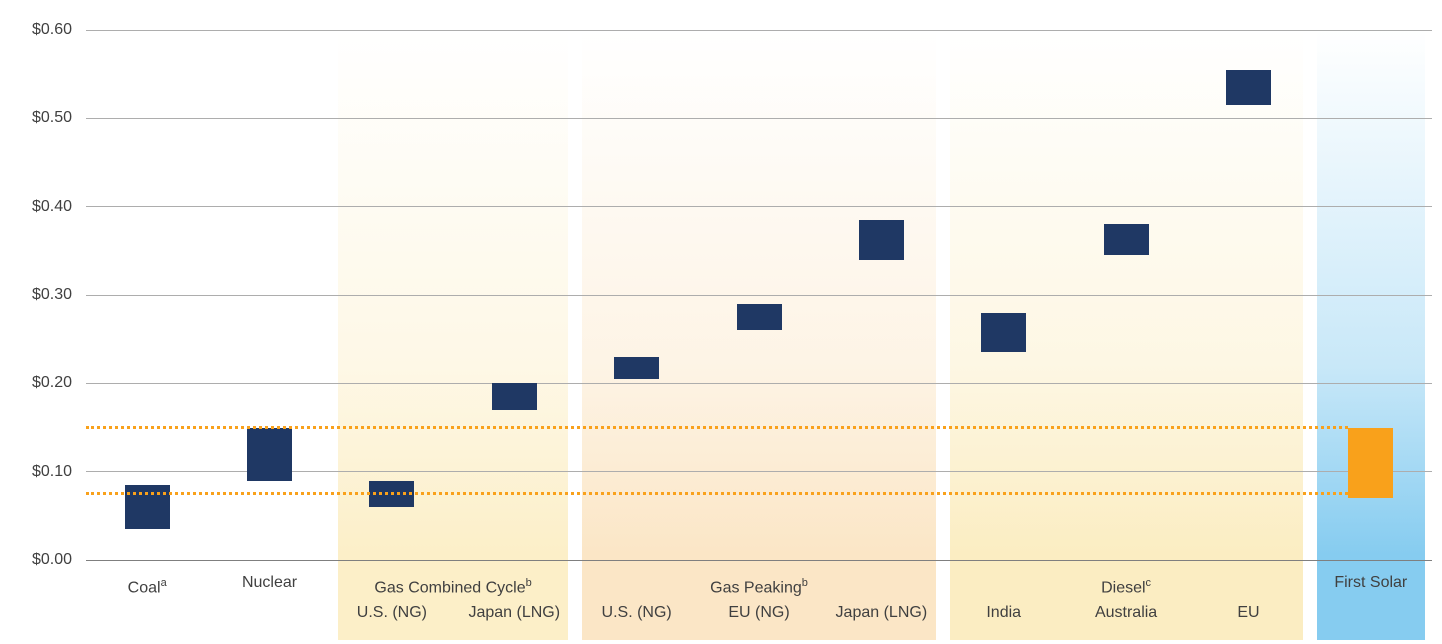 The image size is (1442, 644). I want to click on range-bar-diesel-india, so click(1004, 332).